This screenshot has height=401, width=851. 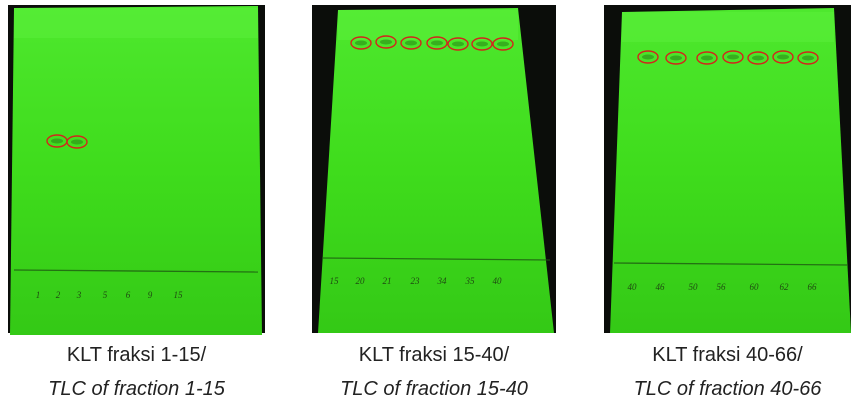 I want to click on lane-label: 20, so click(x=361, y=281).